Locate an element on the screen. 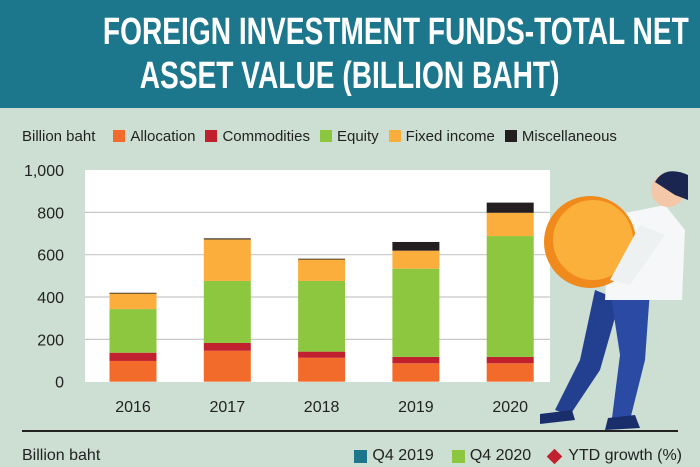  man-carrying-coin-illustration is located at coordinates (614, 300).